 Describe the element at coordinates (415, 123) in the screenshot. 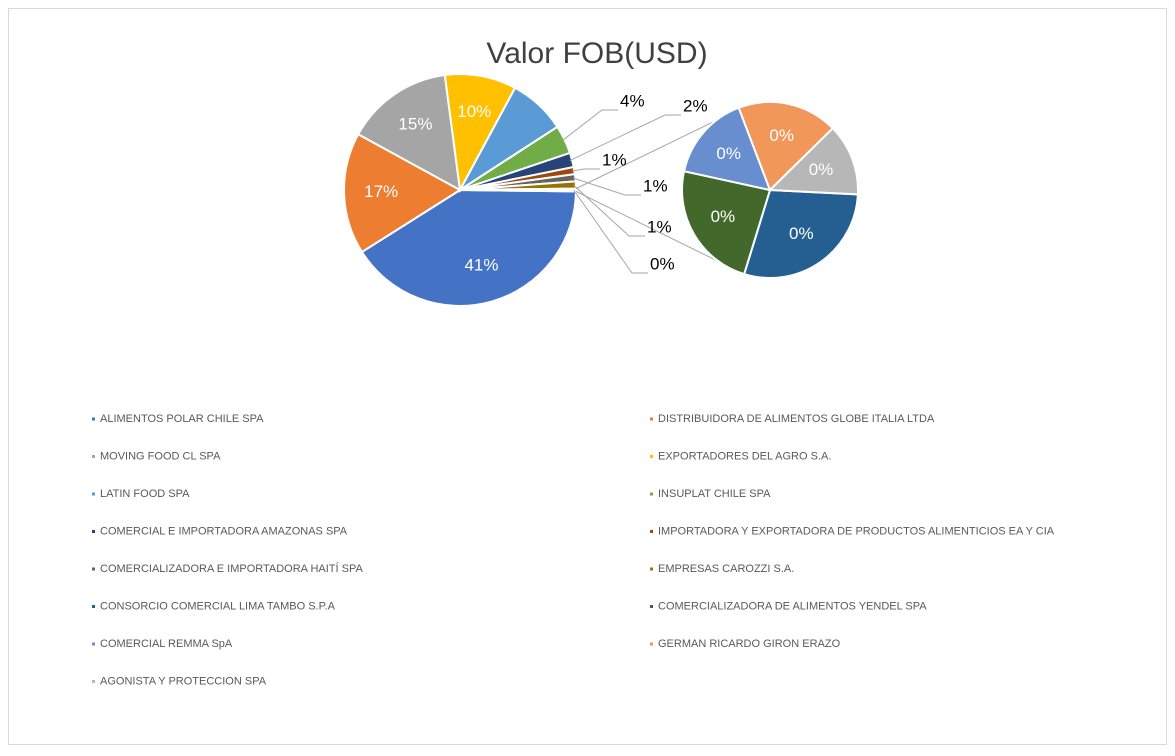

I see `data-label: 15%` at that location.